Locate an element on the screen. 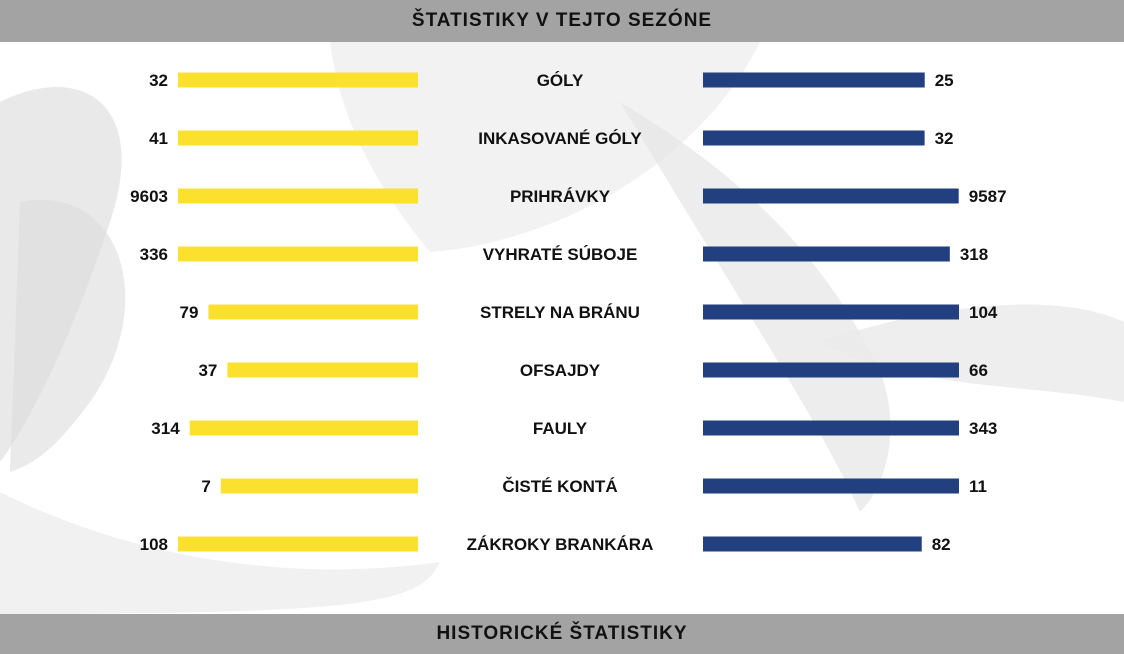  history-section-title: HISTORICKÉ ŠTATISTIKY is located at coordinates (562, 633).